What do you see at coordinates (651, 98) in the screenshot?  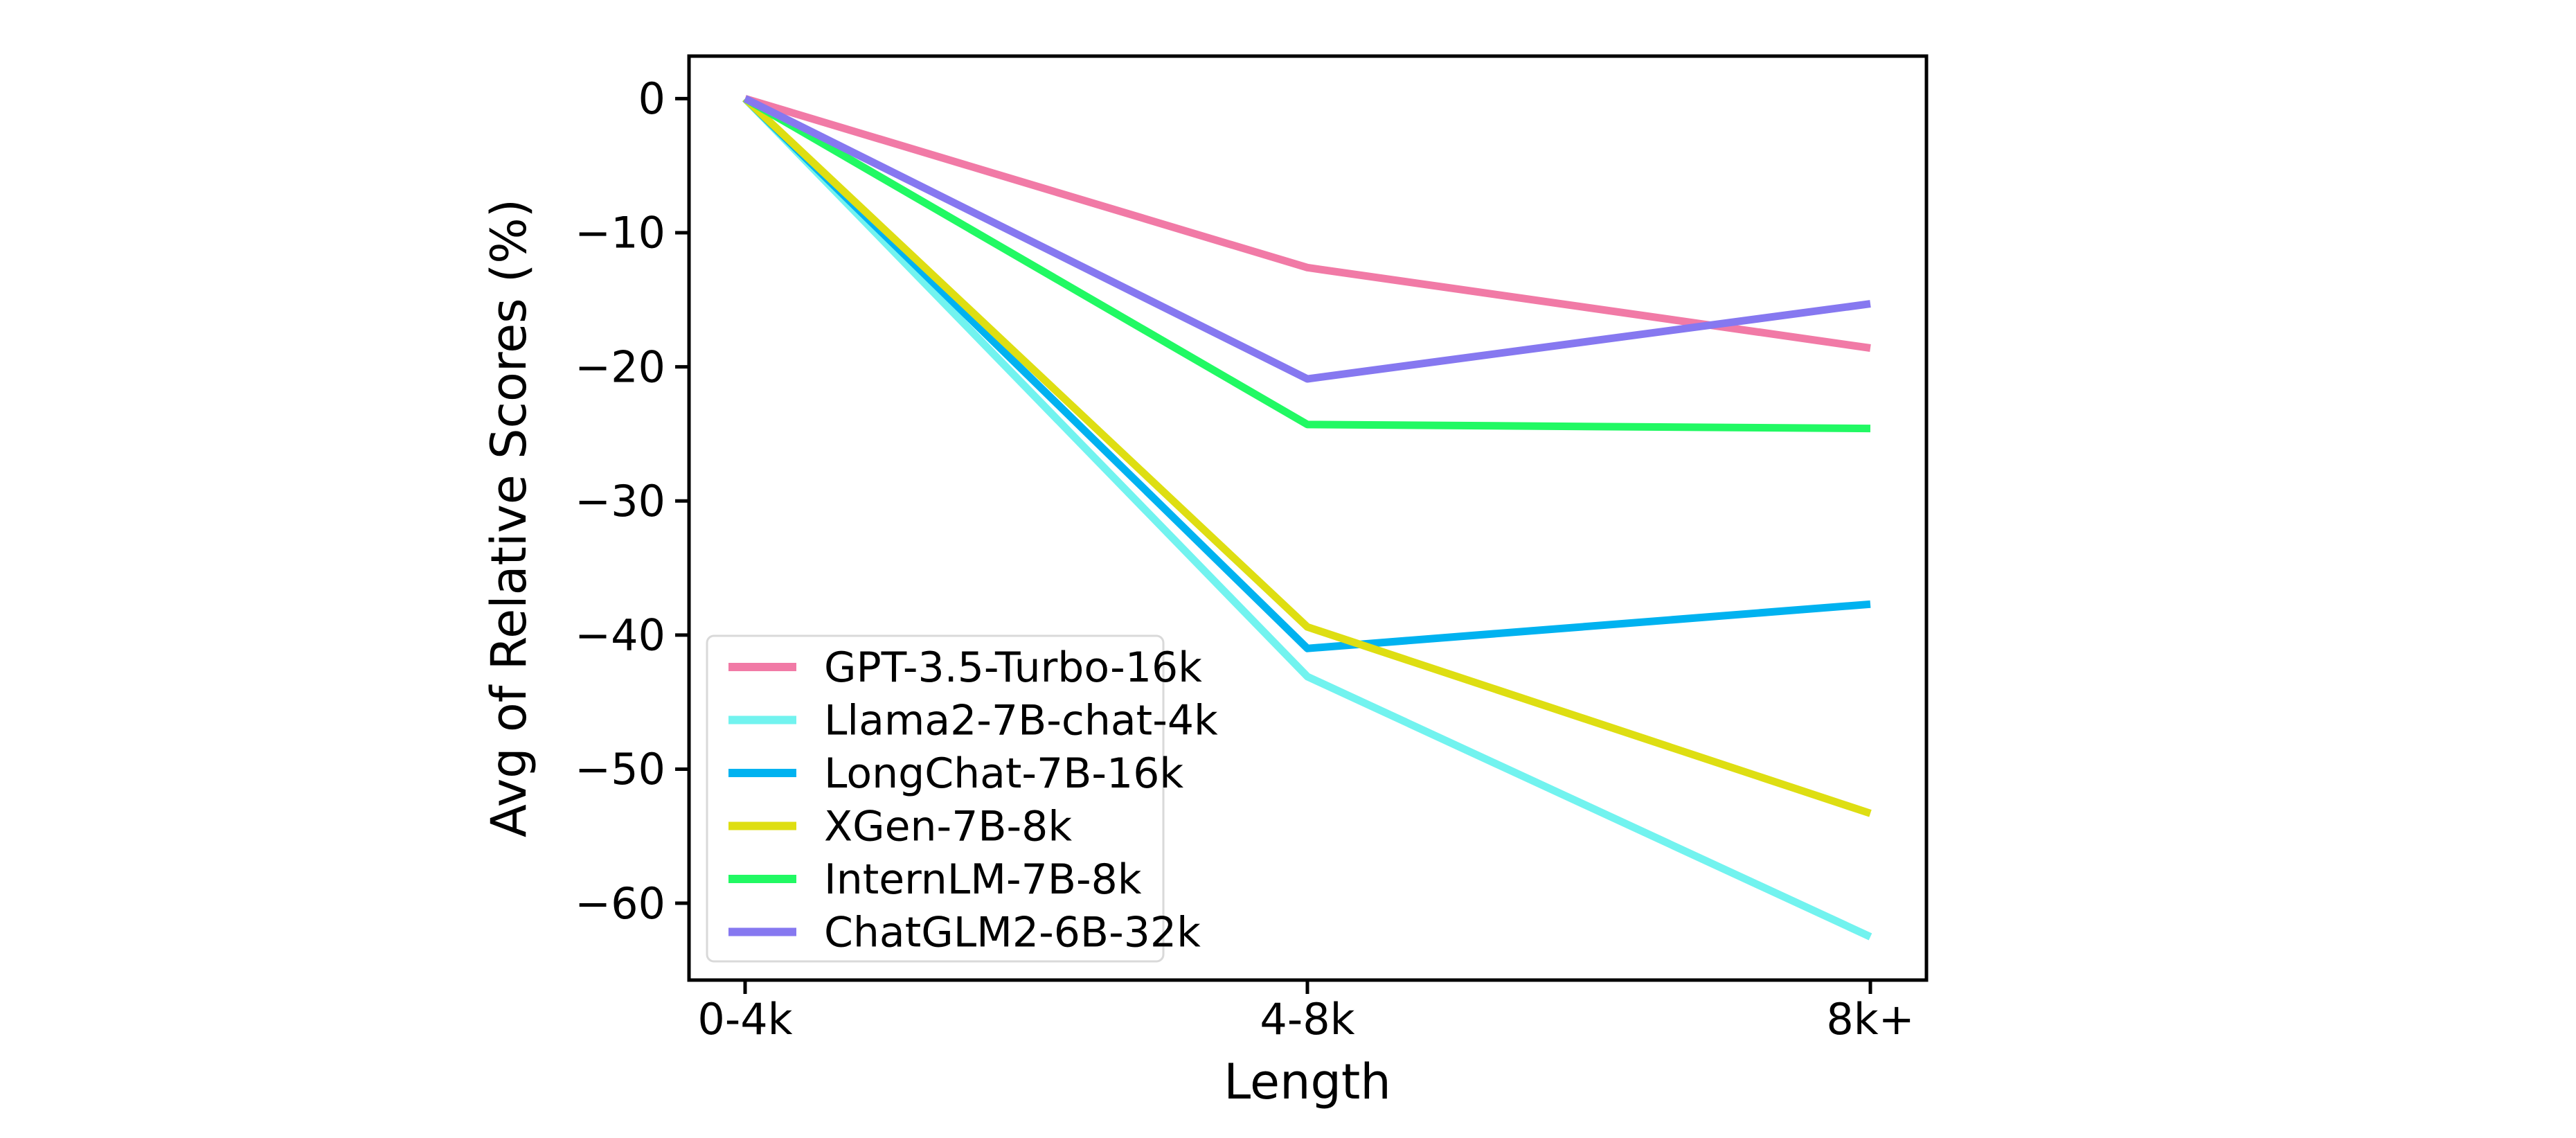 I see `y-tick-label: 0` at bounding box center [651, 98].